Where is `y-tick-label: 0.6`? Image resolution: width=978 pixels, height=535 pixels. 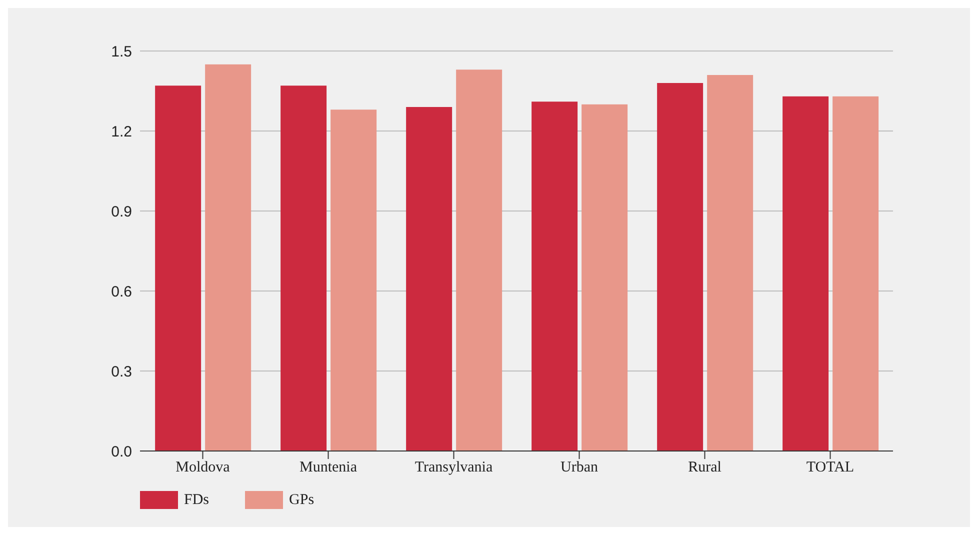
y-tick-label: 0.6 is located at coordinates (121, 291).